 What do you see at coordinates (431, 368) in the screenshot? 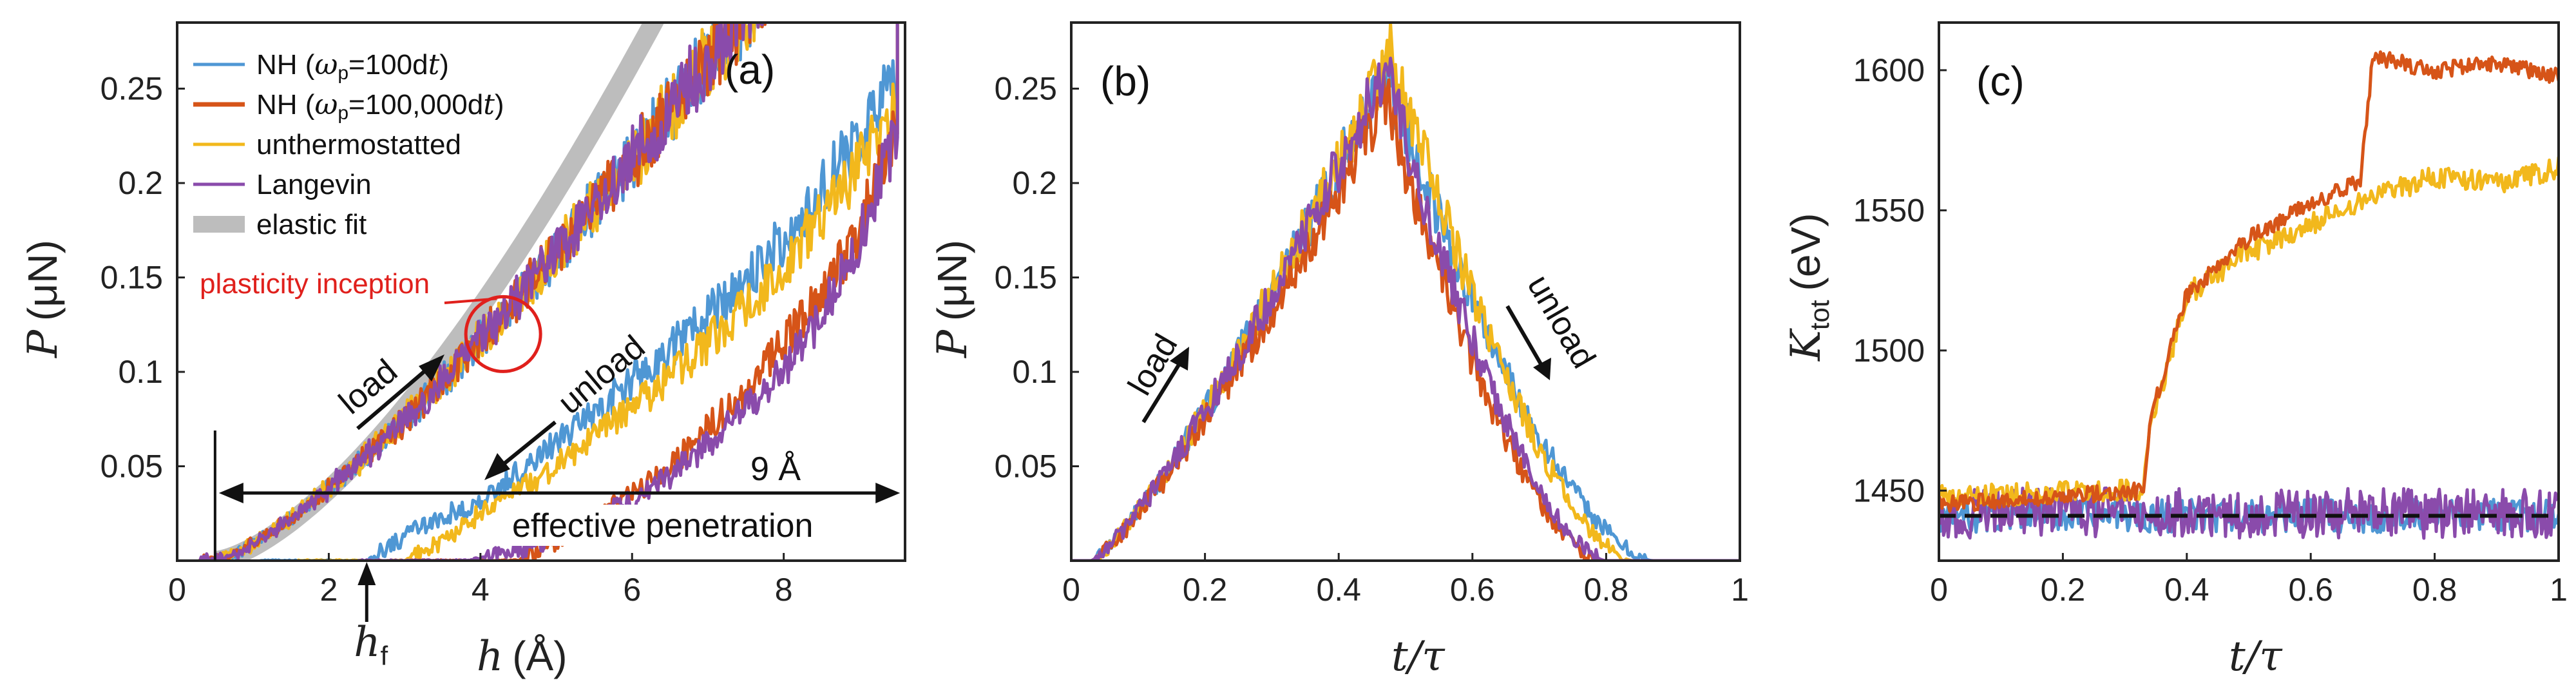
I see `load-arrowhead-a` at bounding box center [431, 368].